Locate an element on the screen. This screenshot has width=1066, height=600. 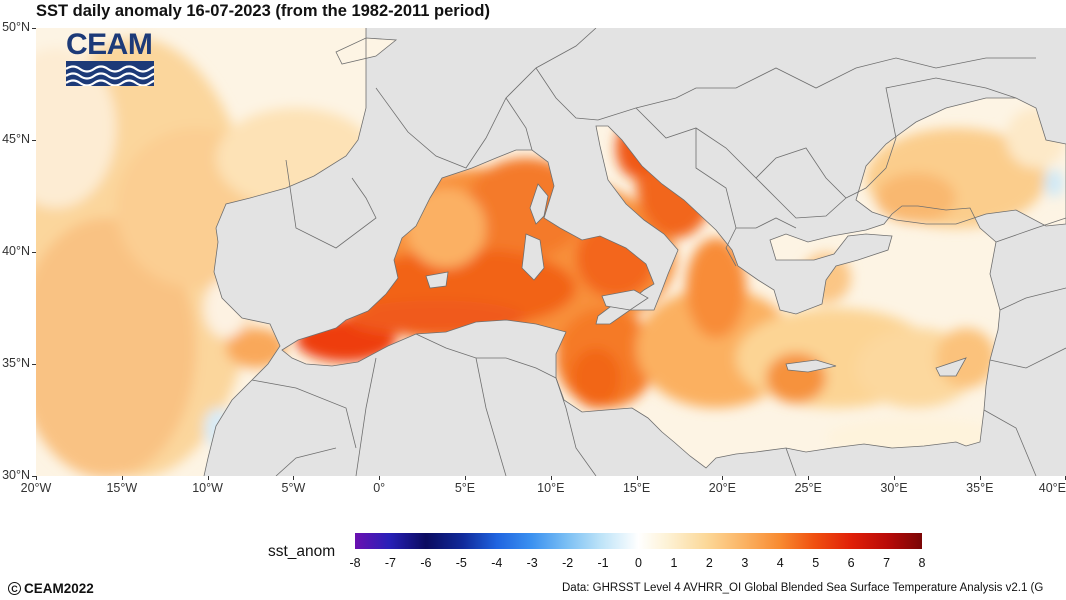
lon-tick-label: 5°W is located at coordinates (293, 488).